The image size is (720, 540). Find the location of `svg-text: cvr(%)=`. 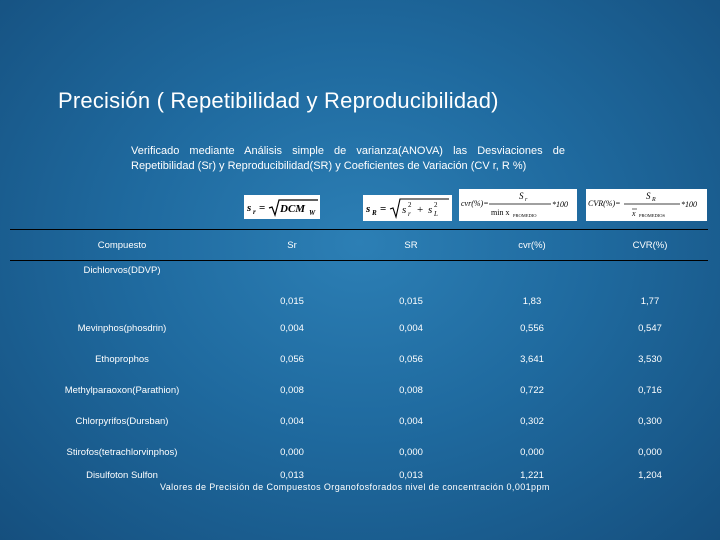

svg-text: cvr(%)= is located at coordinates (475, 203).